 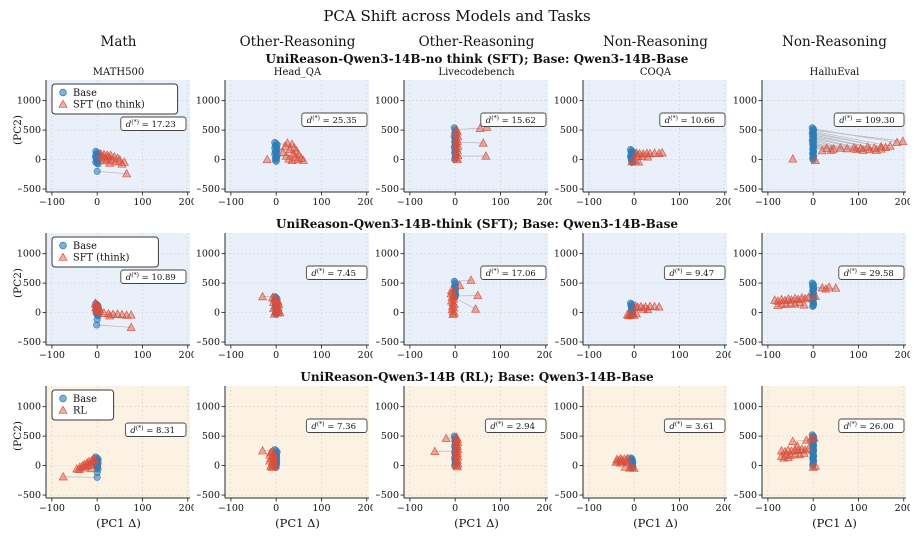 What do you see at coordinates (694, 425) in the screenshot?
I see `distance-annotation: d(*) = 3.61` at bounding box center [694, 425].